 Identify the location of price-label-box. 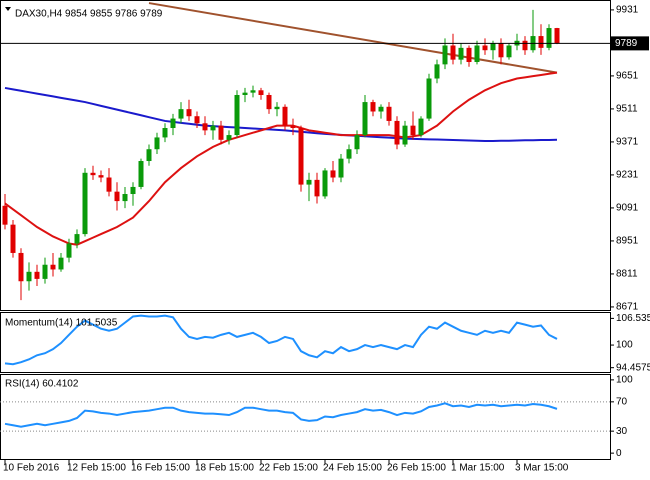
(630, 43).